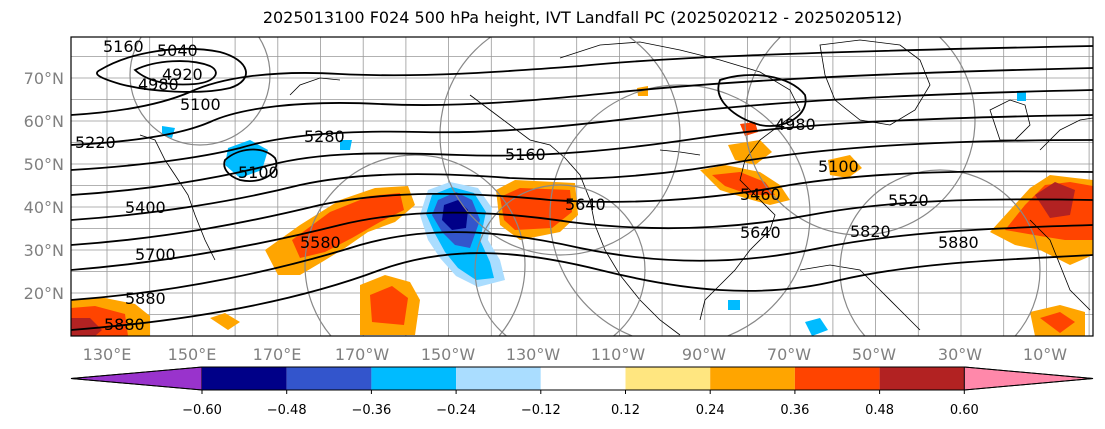 The image size is (1105, 429). What do you see at coordinates (177, 50) in the screenshot?
I see `contour-label: 5040` at bounding box center [177, 50].